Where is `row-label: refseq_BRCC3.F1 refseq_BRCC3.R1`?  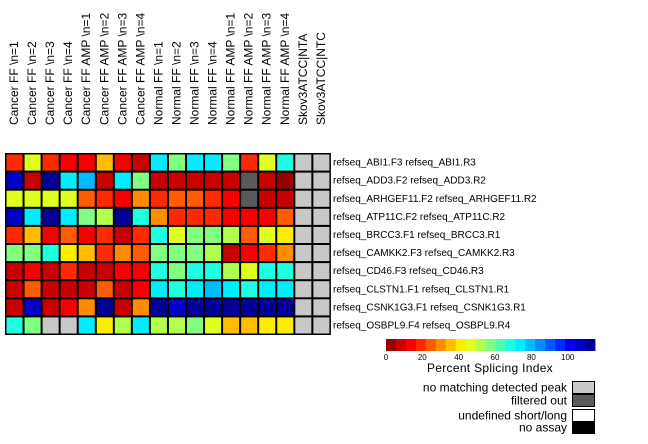
row-label: refseq_BRCC3.F1 refseq_BRCC3.R1 is located at coordinates (417, 235).